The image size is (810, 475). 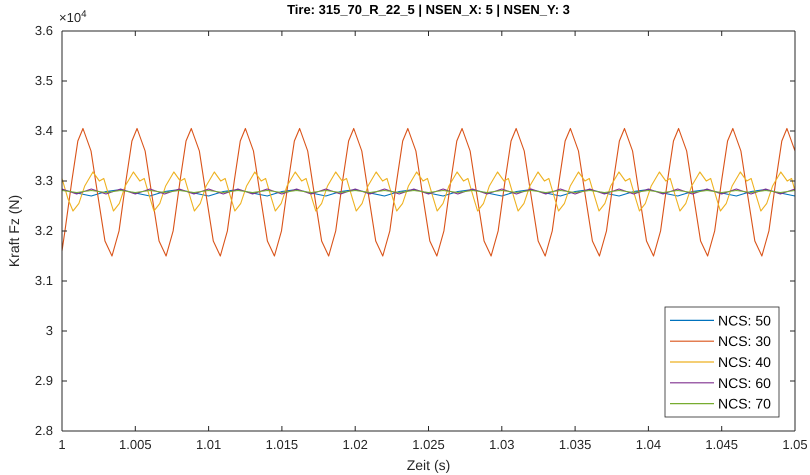 What do you see at coordinates (43, 80) in the screenshot?
I see `y-tick-label: 3.5` at bounding box center [43, 80].